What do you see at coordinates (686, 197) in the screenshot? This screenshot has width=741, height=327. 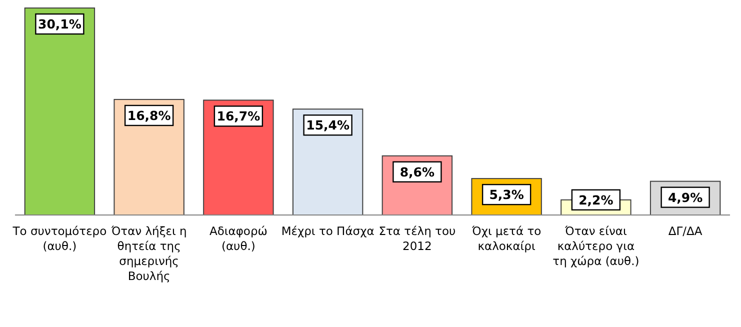 I see `data-label: 4,9%` at bounding box center [686, 197].